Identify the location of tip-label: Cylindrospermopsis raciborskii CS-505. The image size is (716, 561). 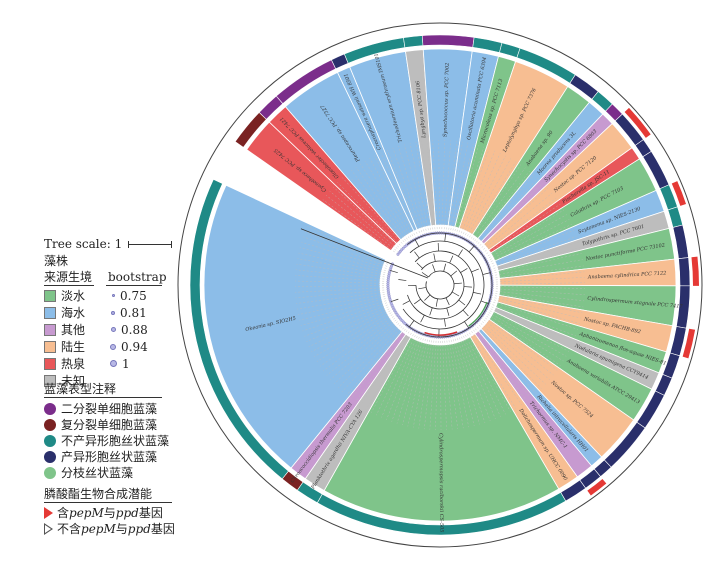
(441, 483).